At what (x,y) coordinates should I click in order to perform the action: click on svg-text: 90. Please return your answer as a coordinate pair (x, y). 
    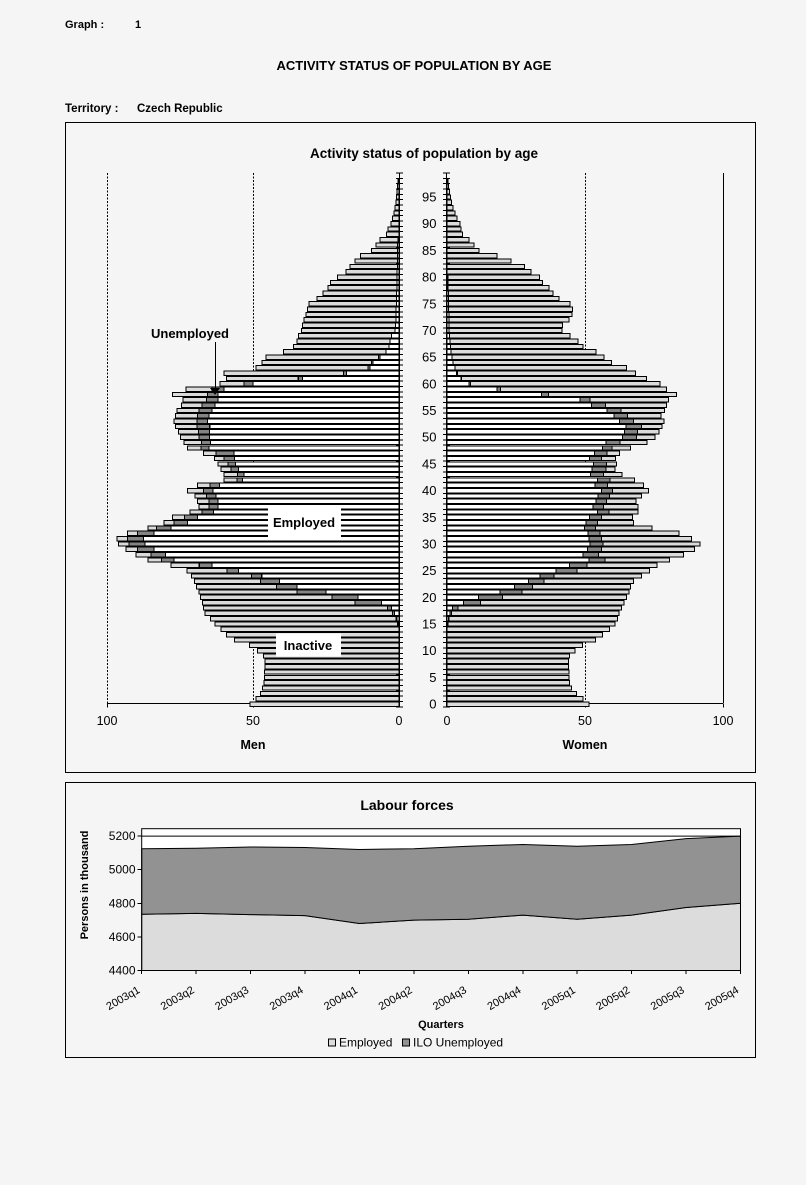
    Looking at the image, I should click on (429, 223).